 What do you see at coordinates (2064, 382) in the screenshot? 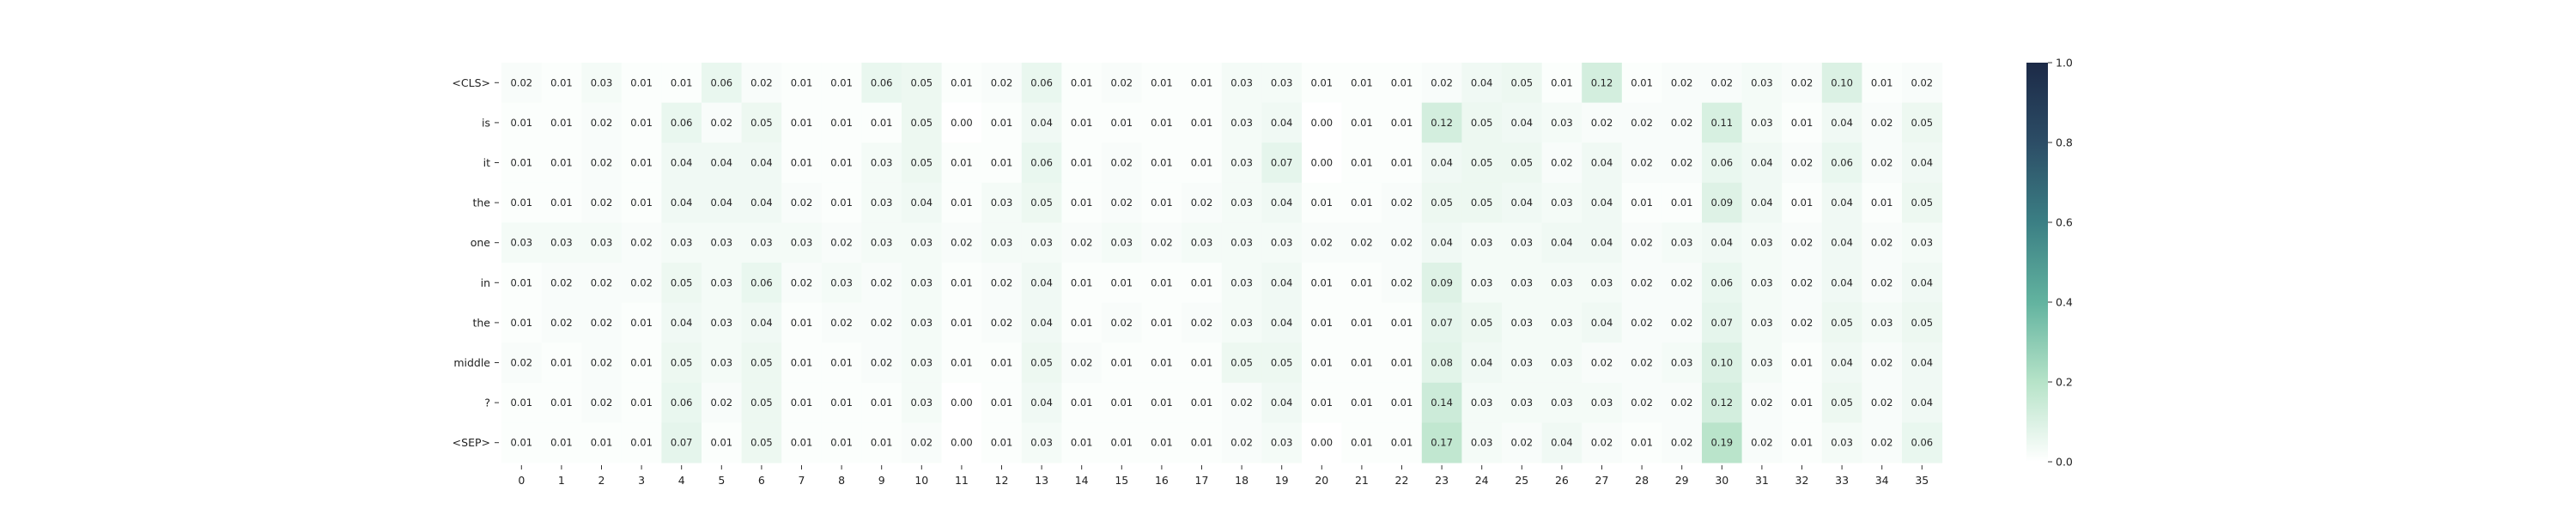
I see `colorbar-tick-label: 0.2` at bounding box center [2064, 382].